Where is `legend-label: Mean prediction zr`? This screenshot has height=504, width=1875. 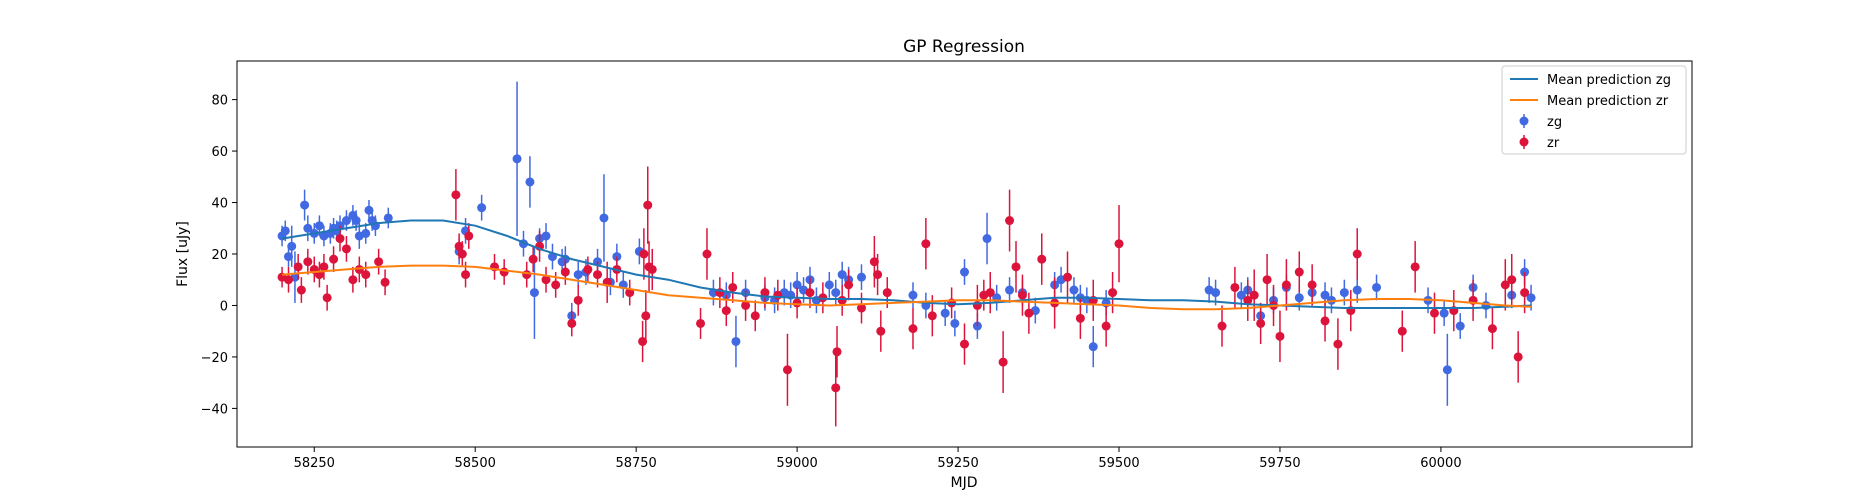 legend-label: Mean prediction zr is located at coordinates (1608, 101).